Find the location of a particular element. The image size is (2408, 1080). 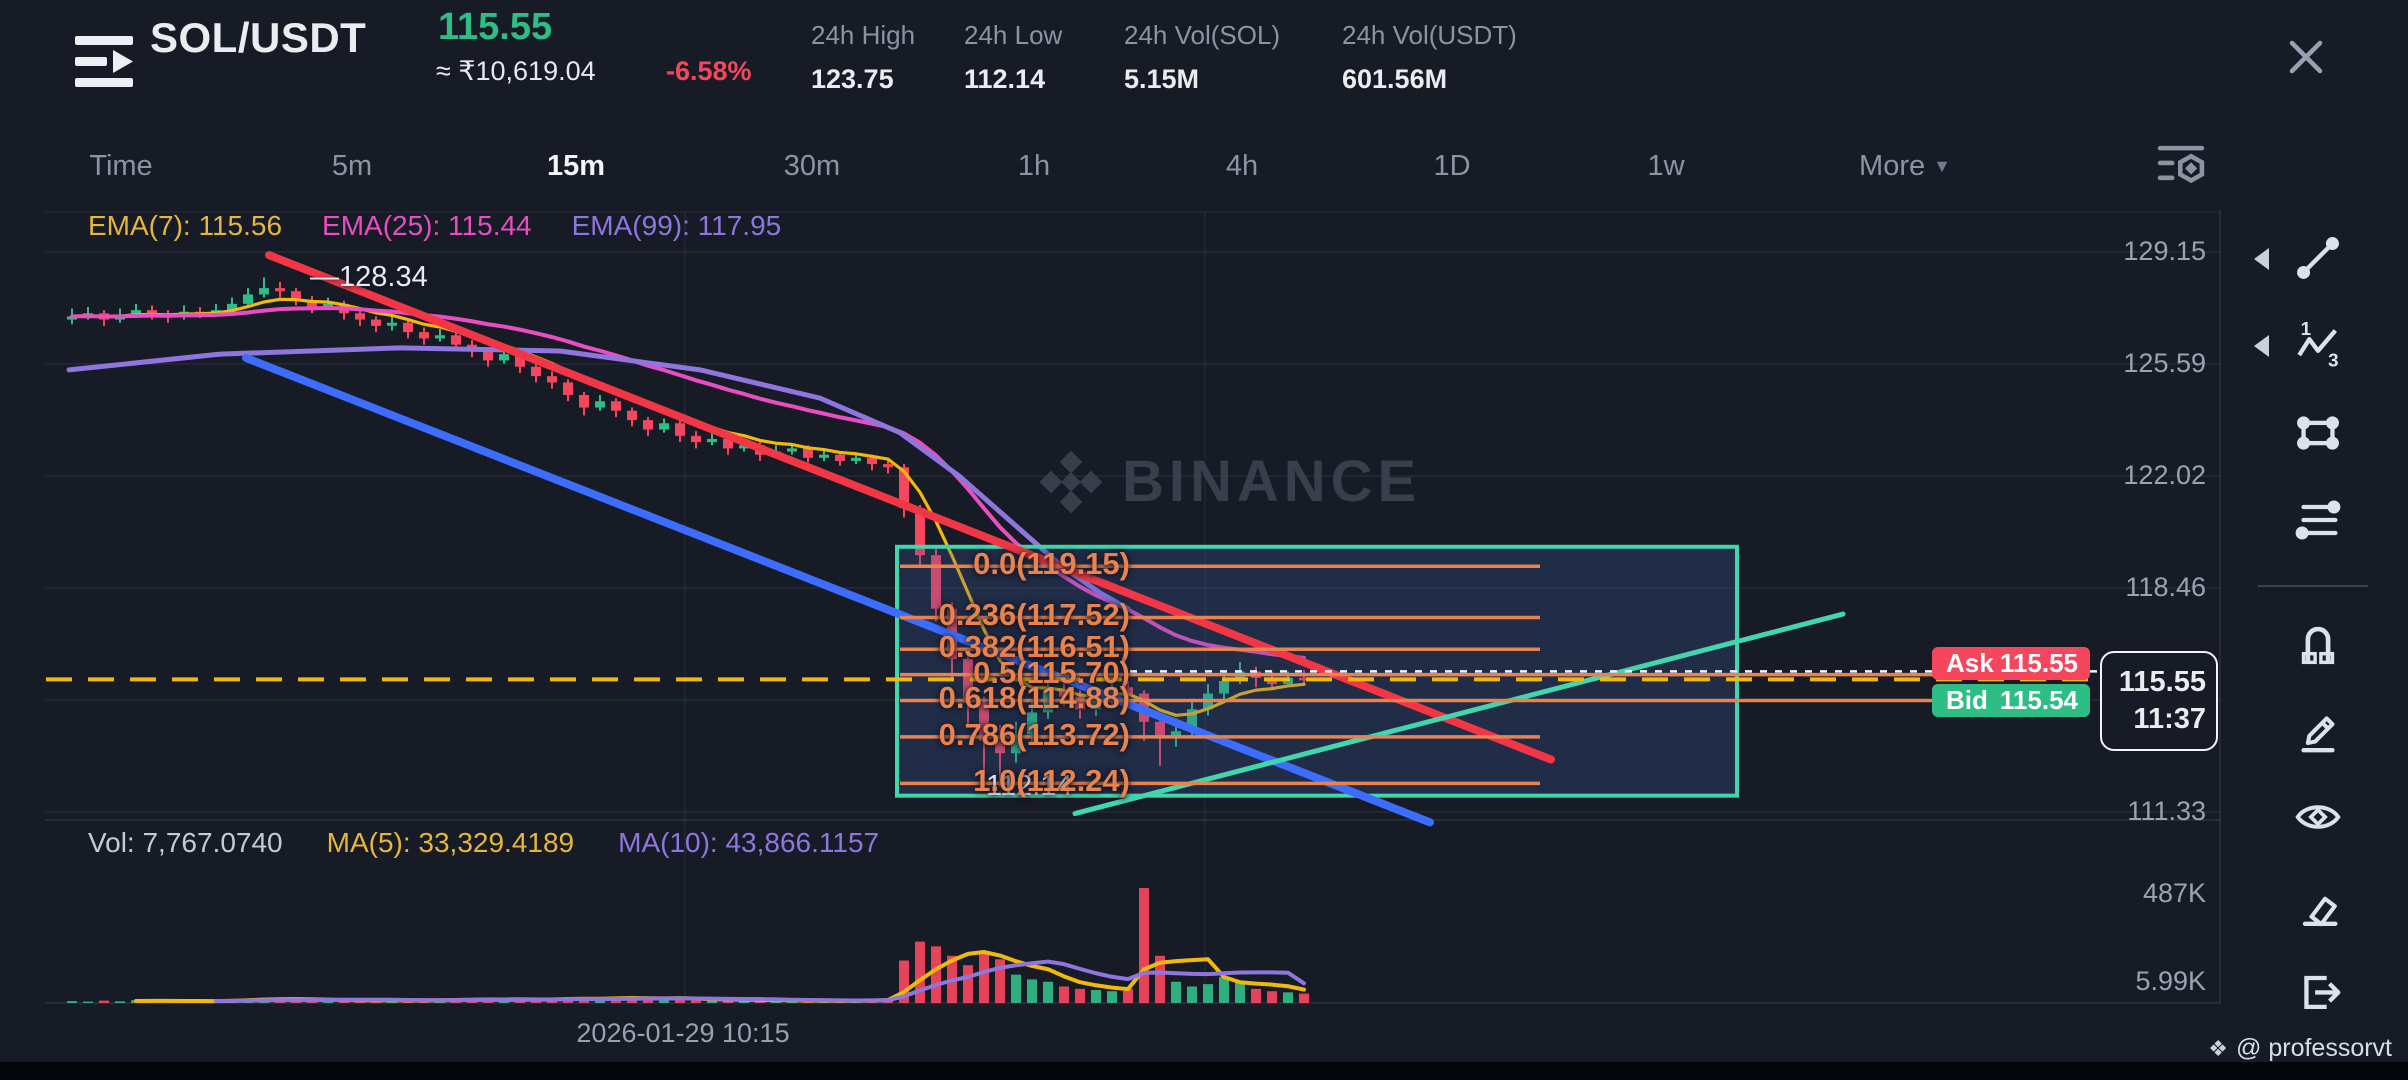

stat-value: 5.15M is located at coordinates (1162, 79).